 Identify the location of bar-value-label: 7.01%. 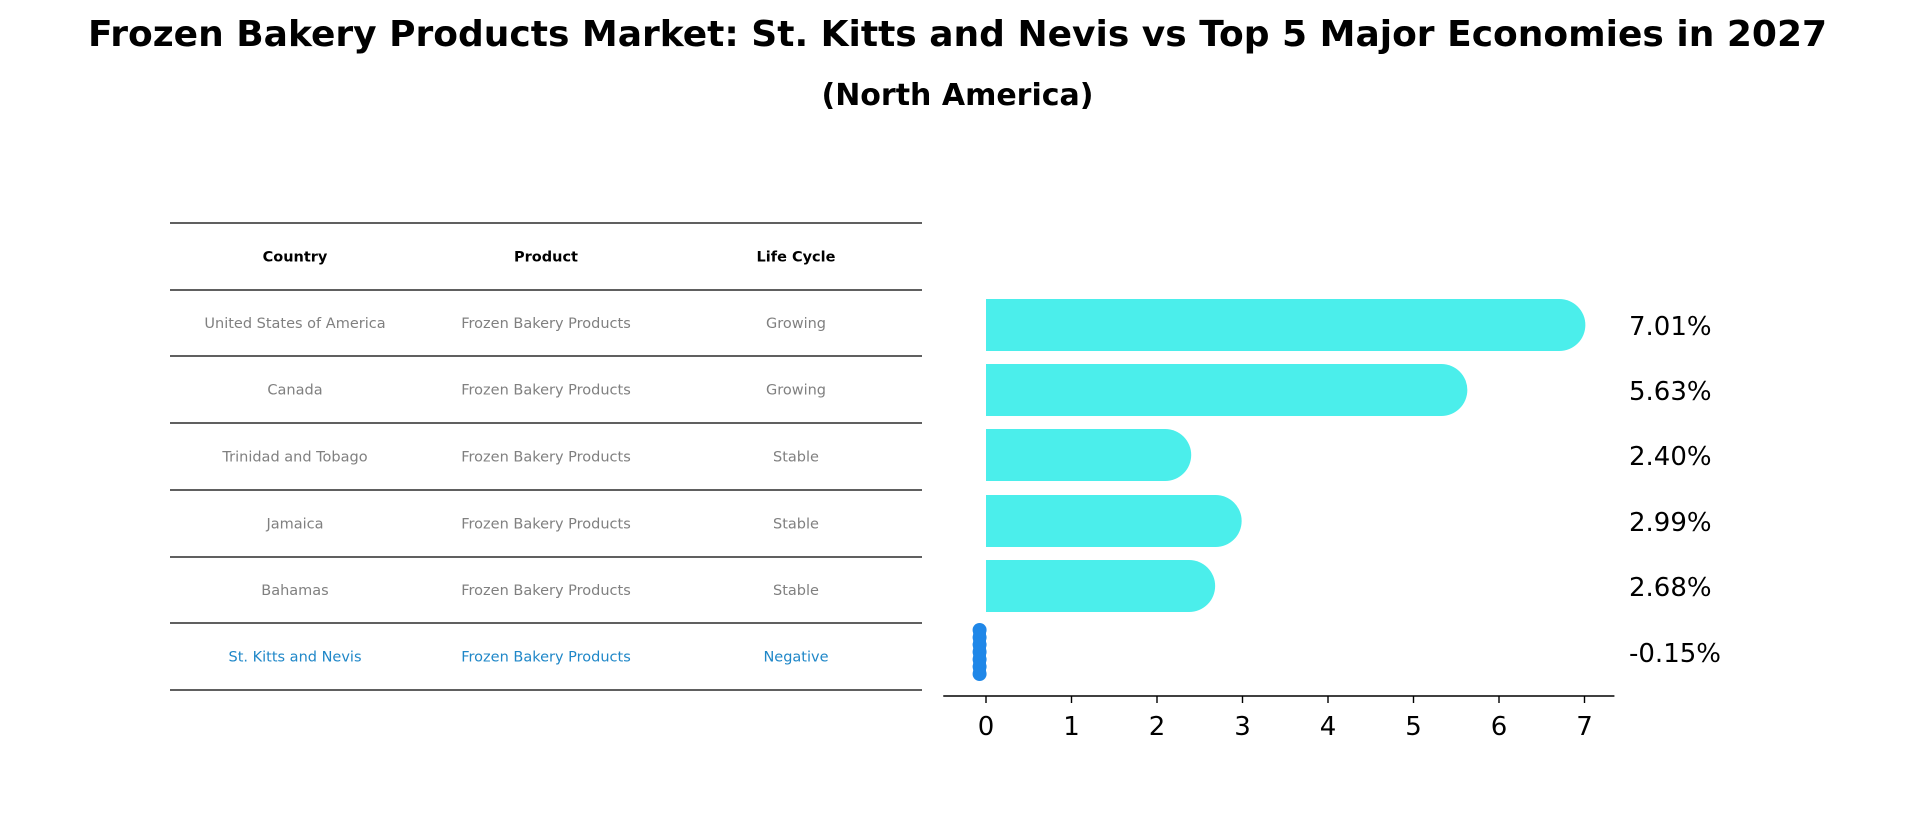
(1670, 327).